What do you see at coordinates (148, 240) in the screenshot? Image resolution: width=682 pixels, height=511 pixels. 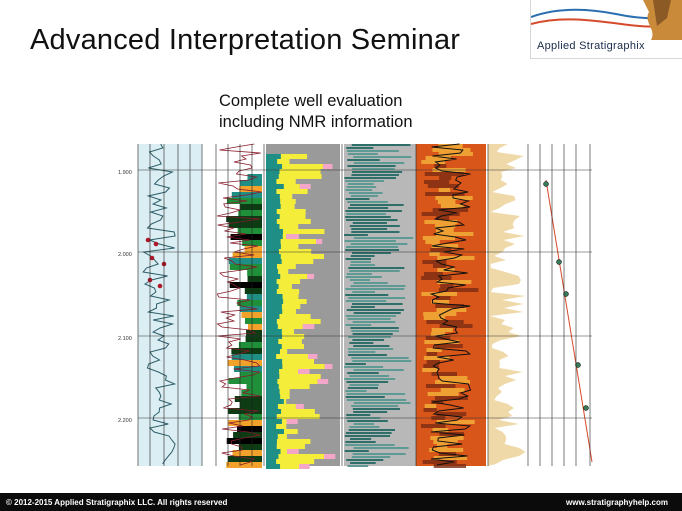 I see `track-1-marker` at bounding box center [148, 240].